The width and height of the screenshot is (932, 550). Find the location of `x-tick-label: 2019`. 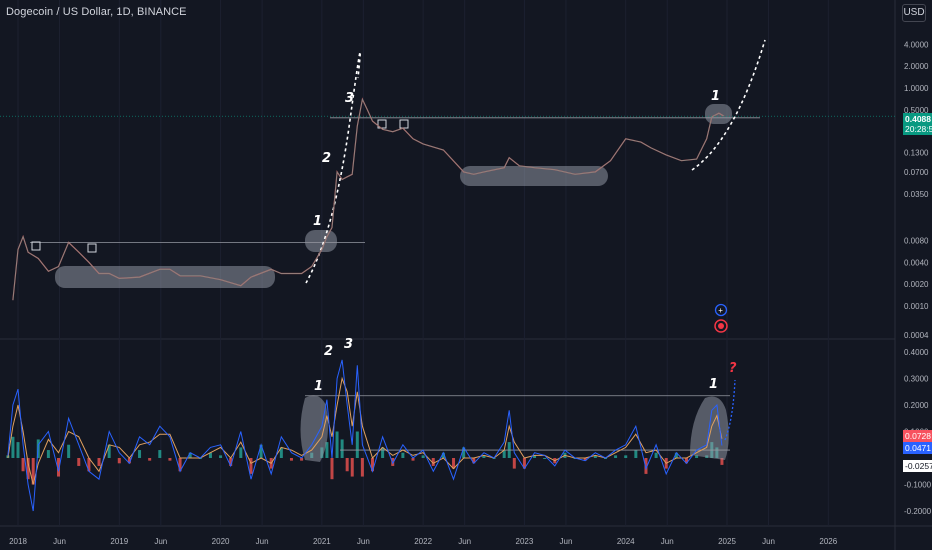

x-tick-label: 2019 is located at coordinates (119, 541).